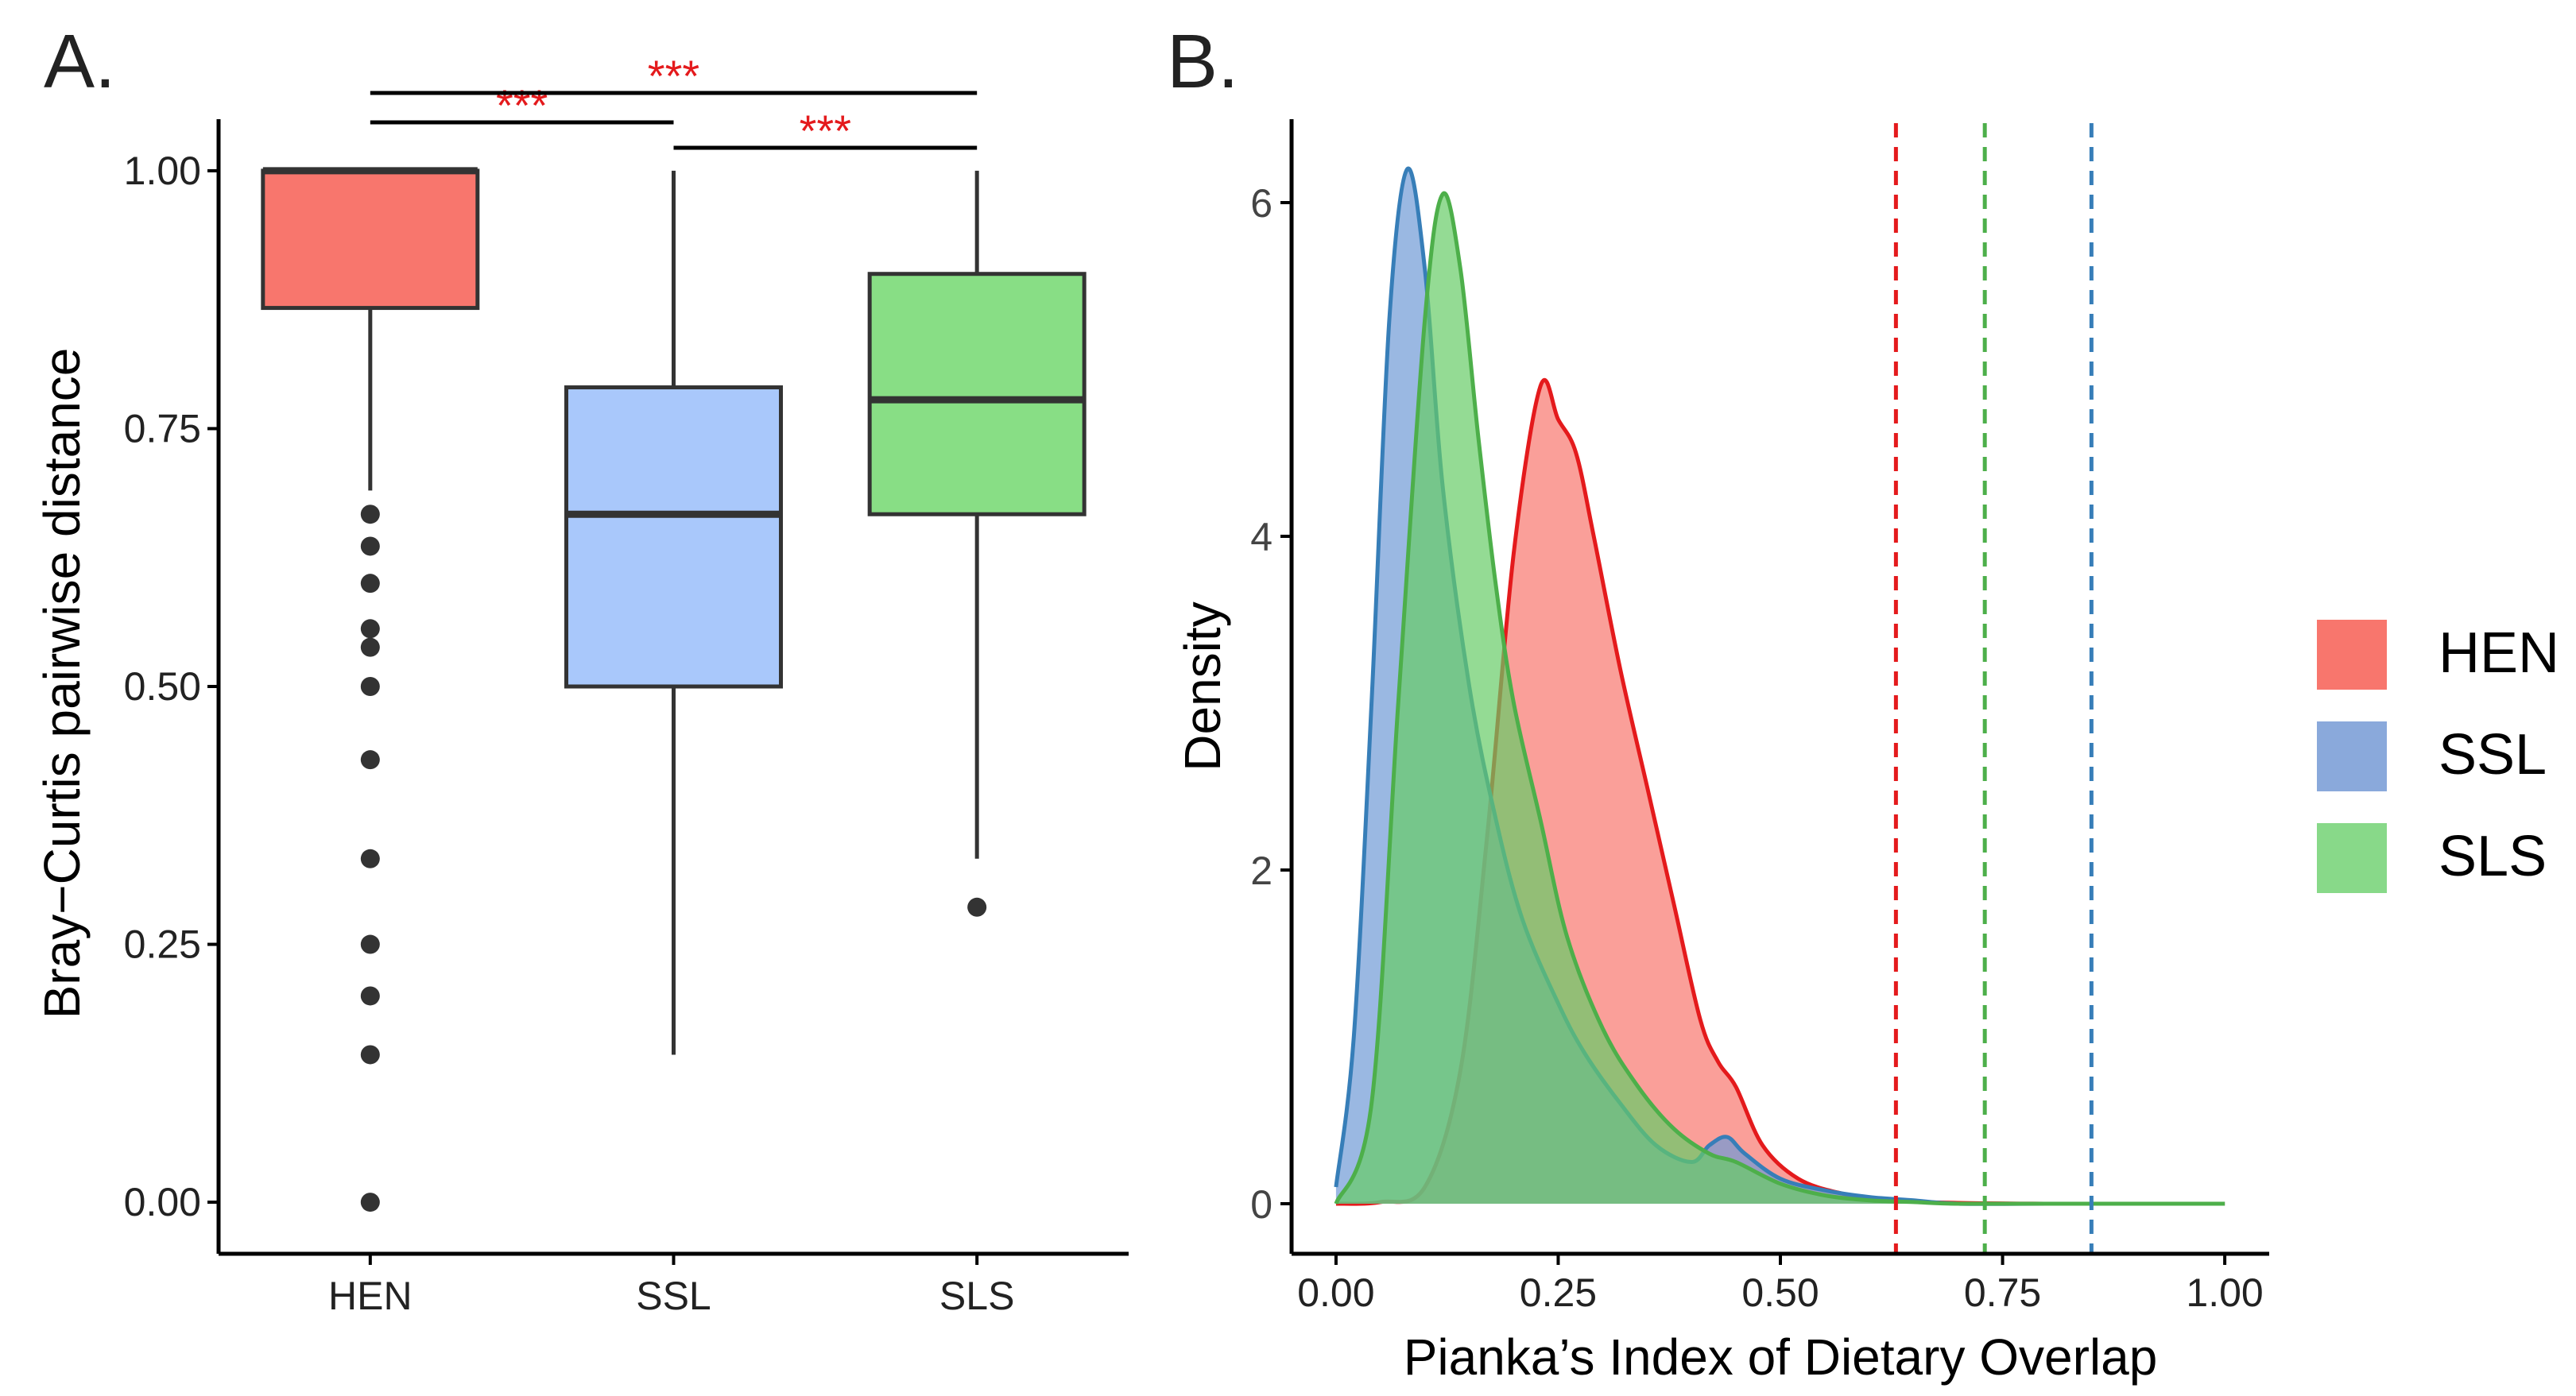 This screenshot has width=2576, height=1396. I want to click on panel-b-y-ticks: 0 2 4 6, so click(1271, 704).